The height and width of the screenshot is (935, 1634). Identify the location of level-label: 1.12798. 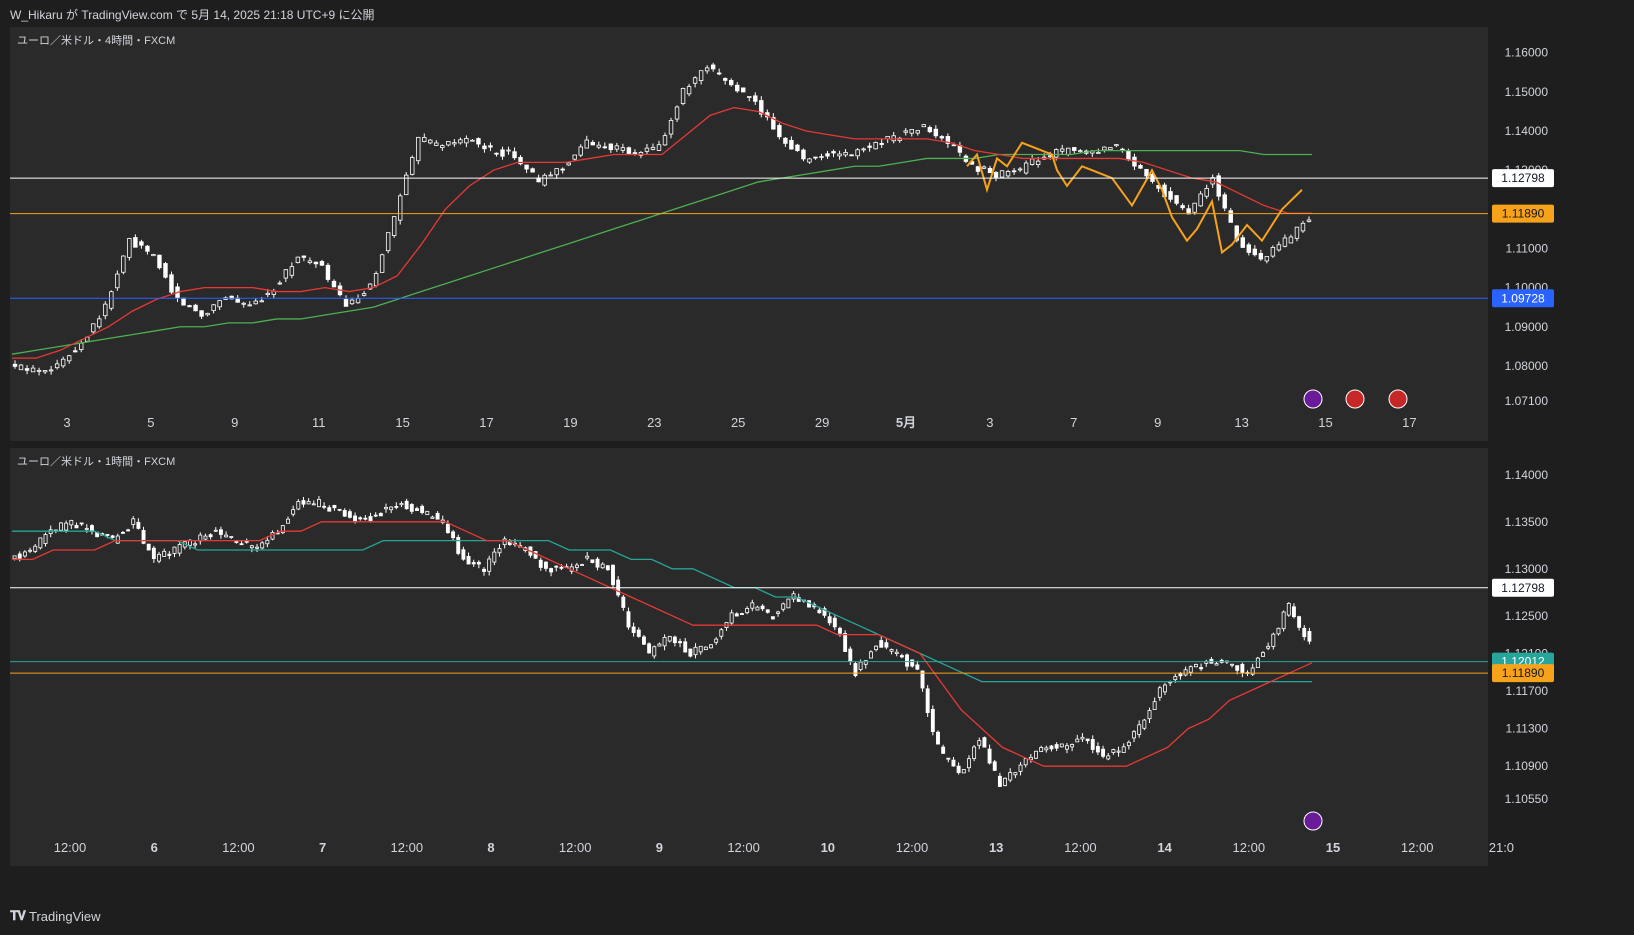
(1523, 588).